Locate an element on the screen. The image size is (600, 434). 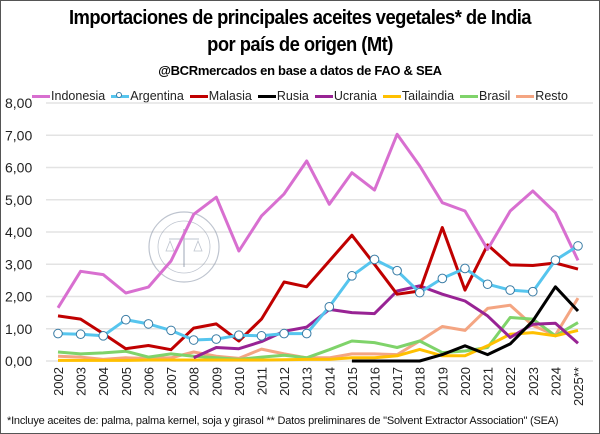
x-tick-label: 2022 is located at coordinates (510, 381).